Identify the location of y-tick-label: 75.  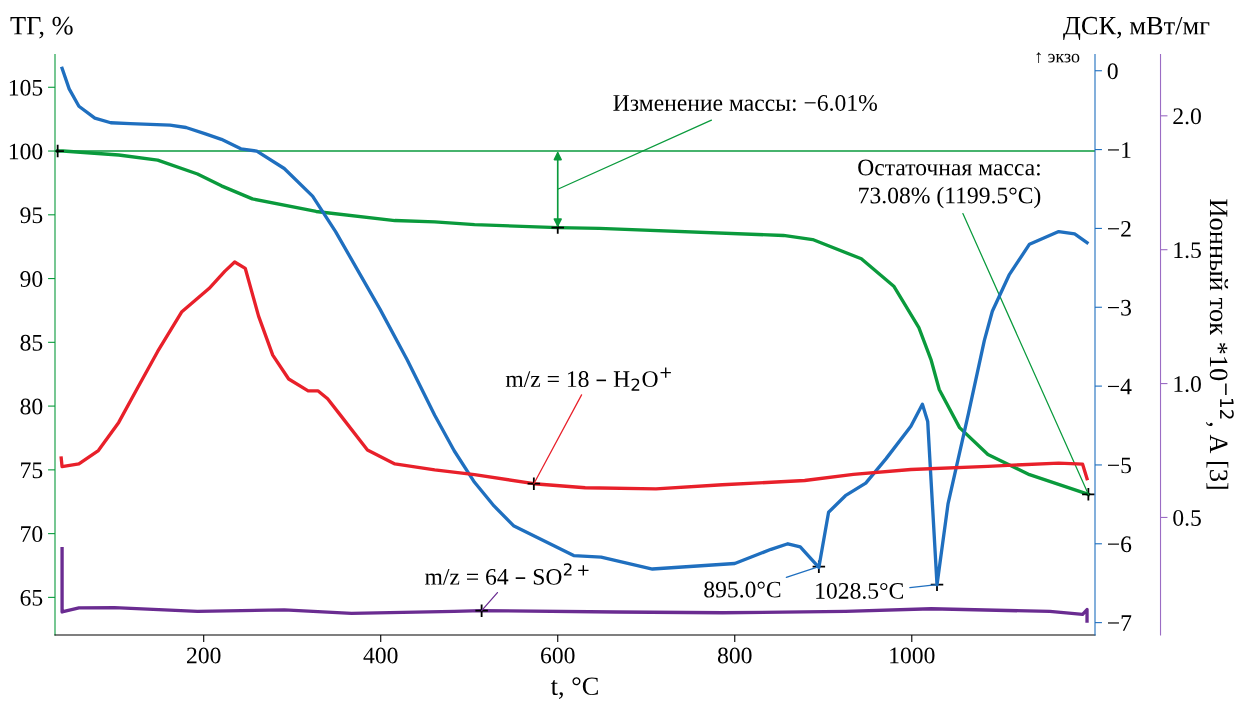
(32, 470).